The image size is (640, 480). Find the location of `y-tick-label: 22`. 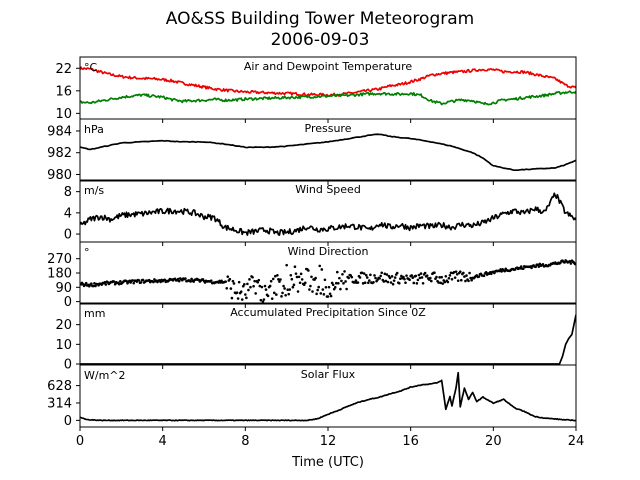

y-tick-label: 22 is located at coordinates (63, 69).